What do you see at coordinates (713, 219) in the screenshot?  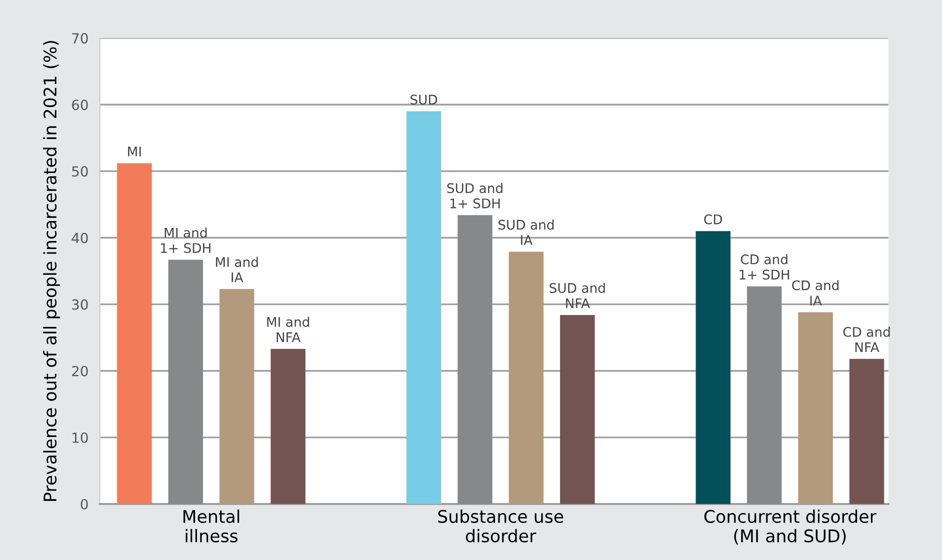 I see `data-label: CD` at bounding box center [713, 219].